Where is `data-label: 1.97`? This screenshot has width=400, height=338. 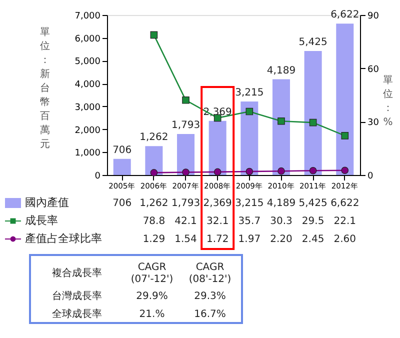 data-label: 1.97 is located at coordinates (249, 239).